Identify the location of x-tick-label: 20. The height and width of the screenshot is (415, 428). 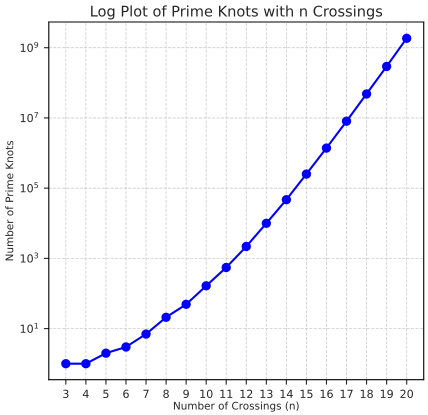
(407, 394).